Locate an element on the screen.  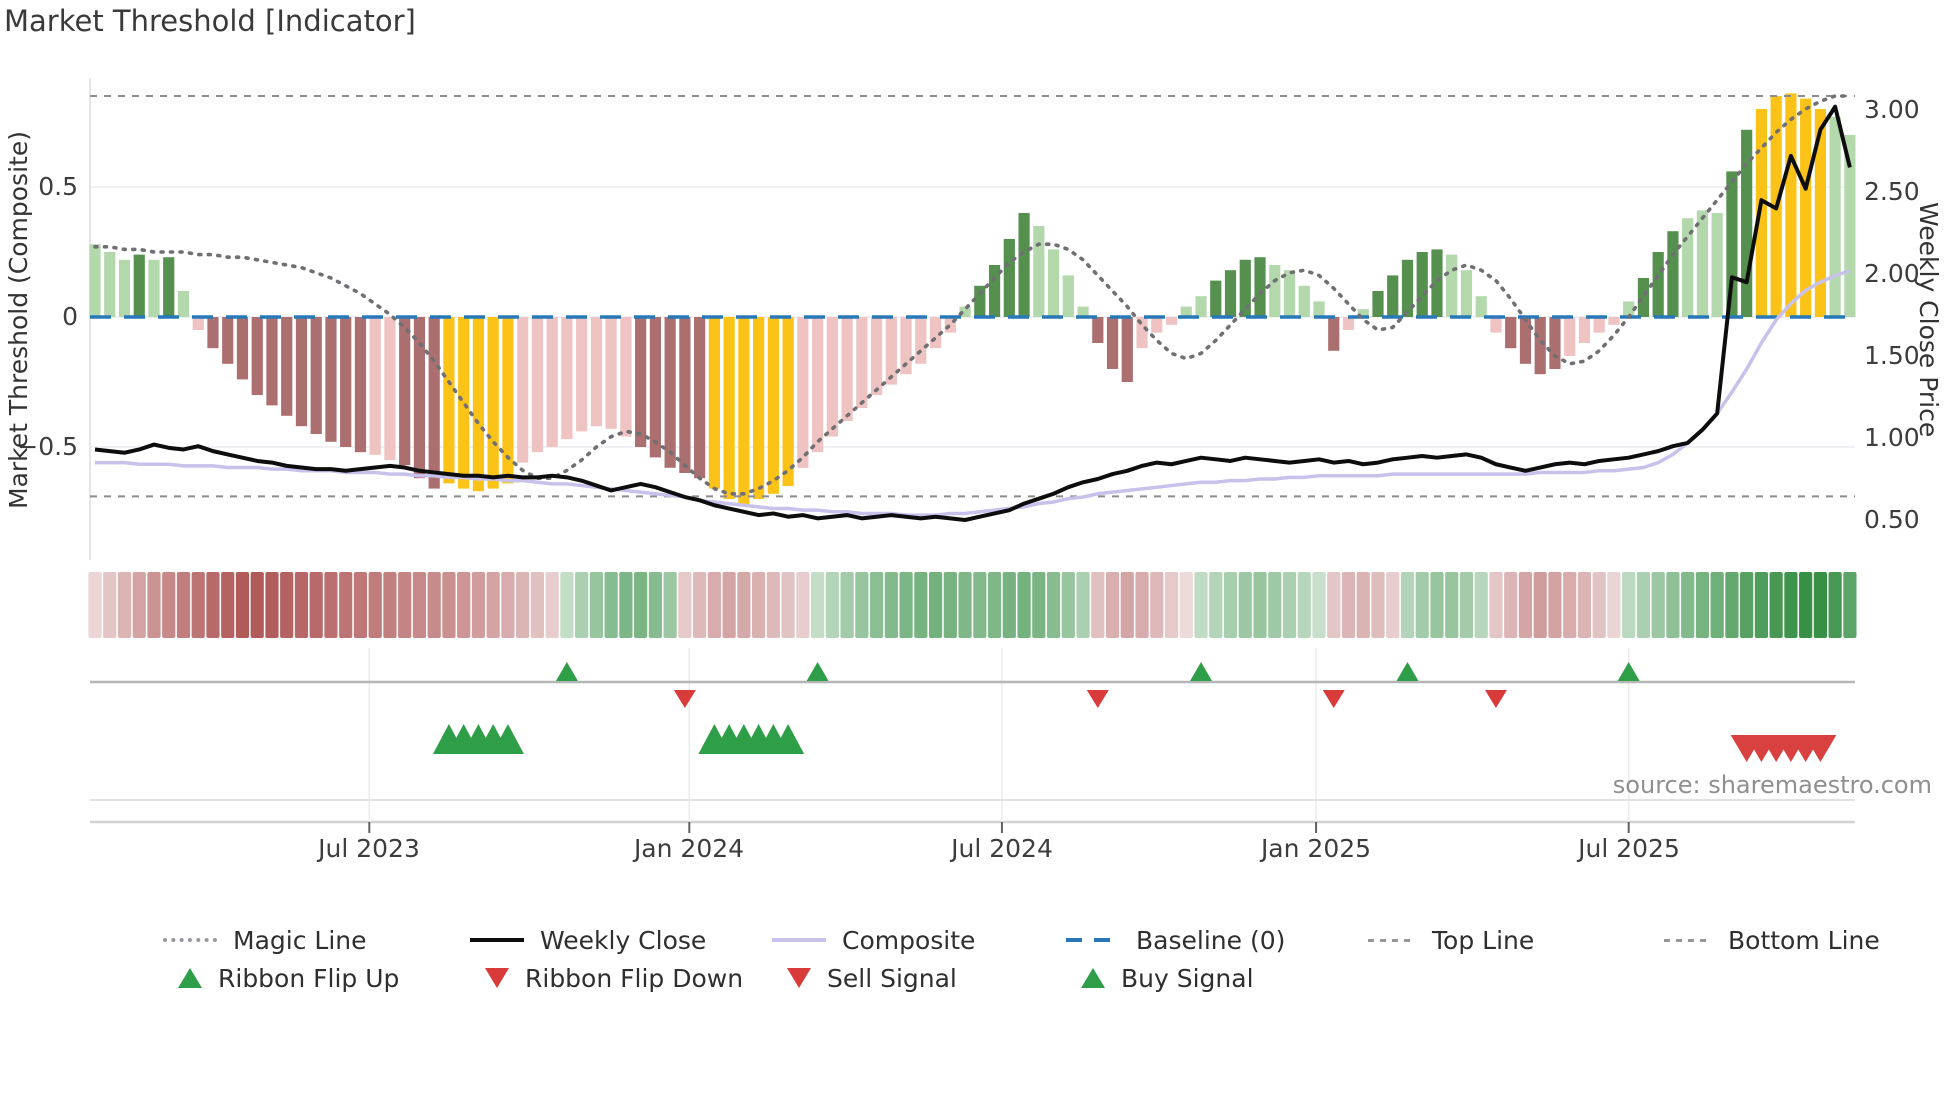
buy-signal-markers is located at coordinates (618, 739).